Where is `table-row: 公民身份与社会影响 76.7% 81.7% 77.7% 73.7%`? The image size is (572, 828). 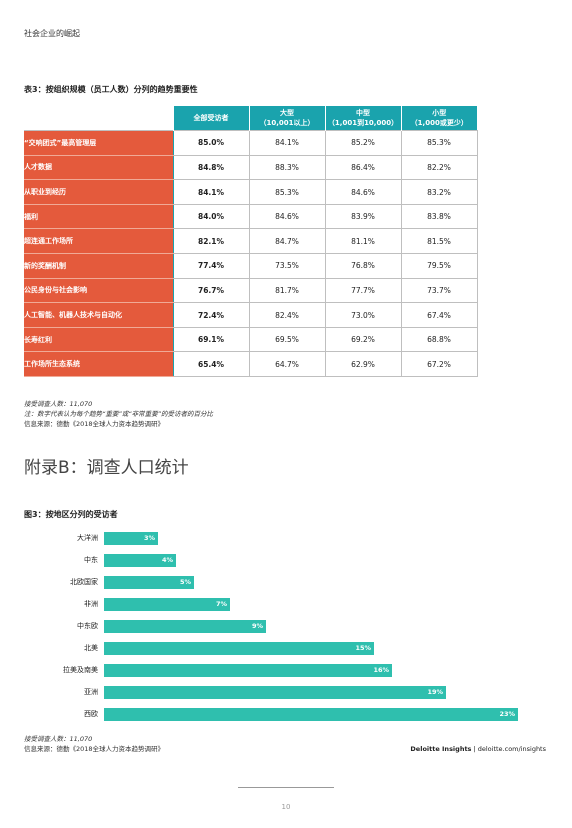 table-row: 公民身份与社会影响 76.7% 81.7% 77.7% 73.7% is located at coordinates (251, 291).